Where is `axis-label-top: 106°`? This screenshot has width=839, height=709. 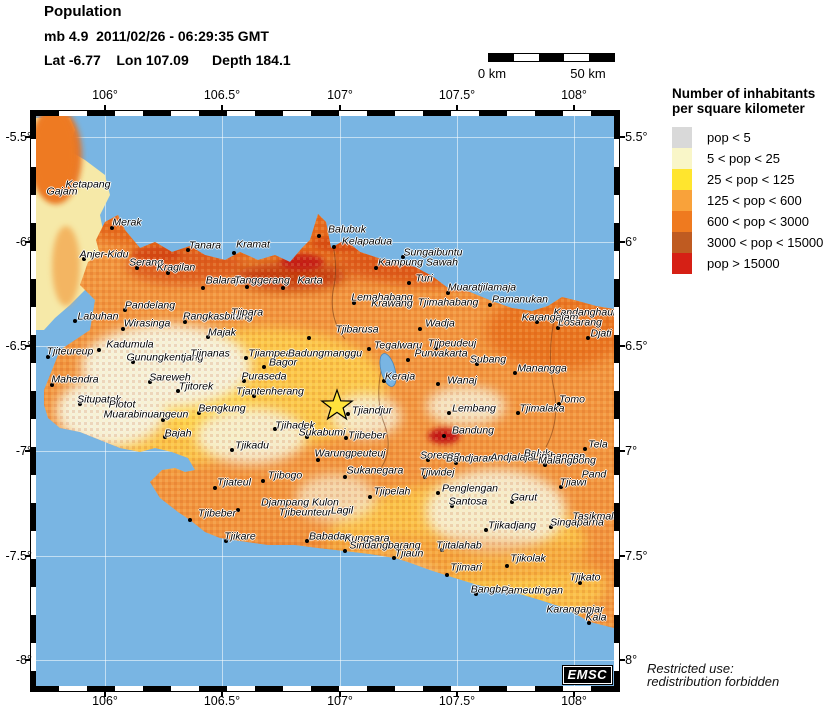 axis-label-top: 106° is located at coordinates (105, 95).